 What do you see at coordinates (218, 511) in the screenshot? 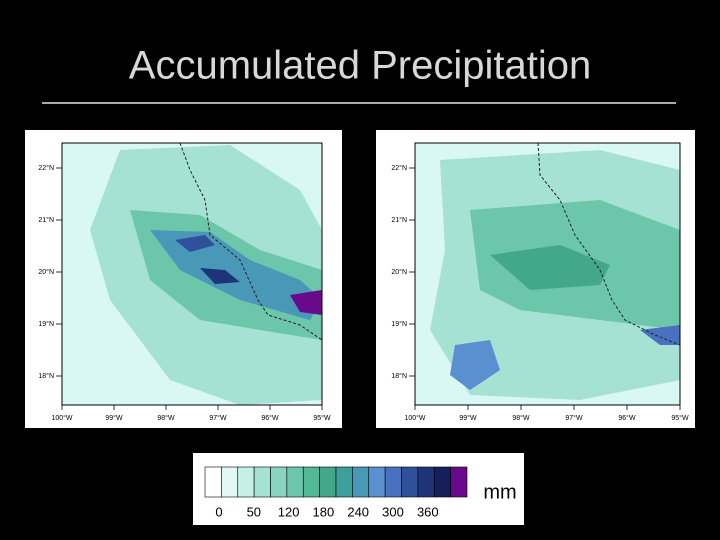
I see `colorbar-label: 0` at bounding box center [218, 511].